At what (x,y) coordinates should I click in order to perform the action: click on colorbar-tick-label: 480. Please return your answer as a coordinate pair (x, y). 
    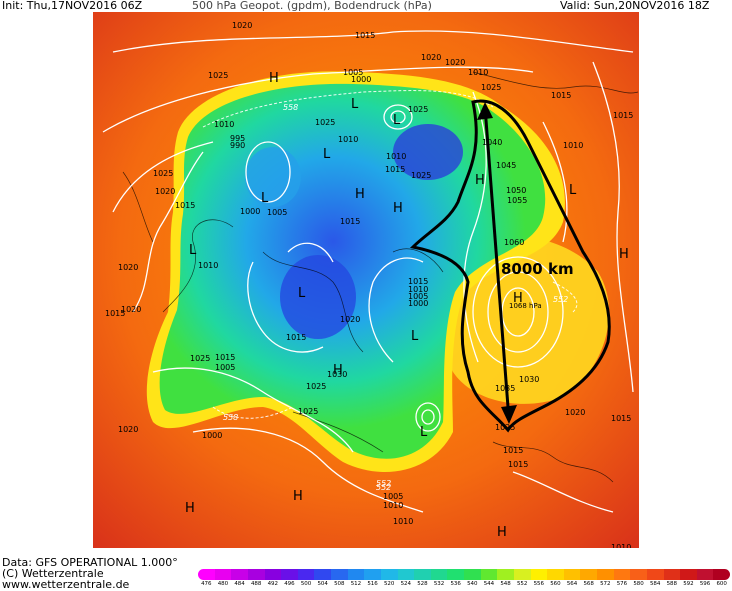
    Looking at the image, I should click on (223, 584).